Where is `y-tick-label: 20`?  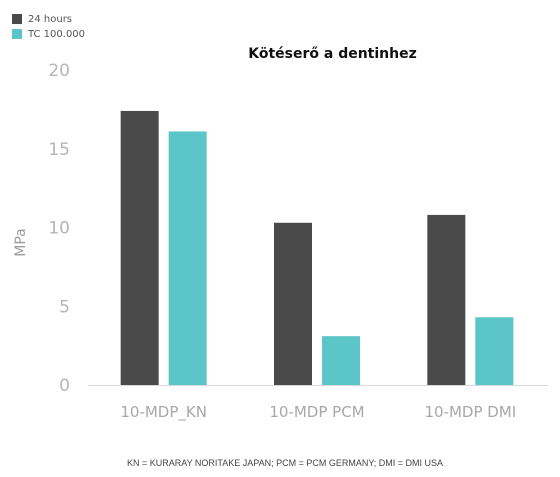
y-tick-label: 20 is located at coordinates (59, 71).